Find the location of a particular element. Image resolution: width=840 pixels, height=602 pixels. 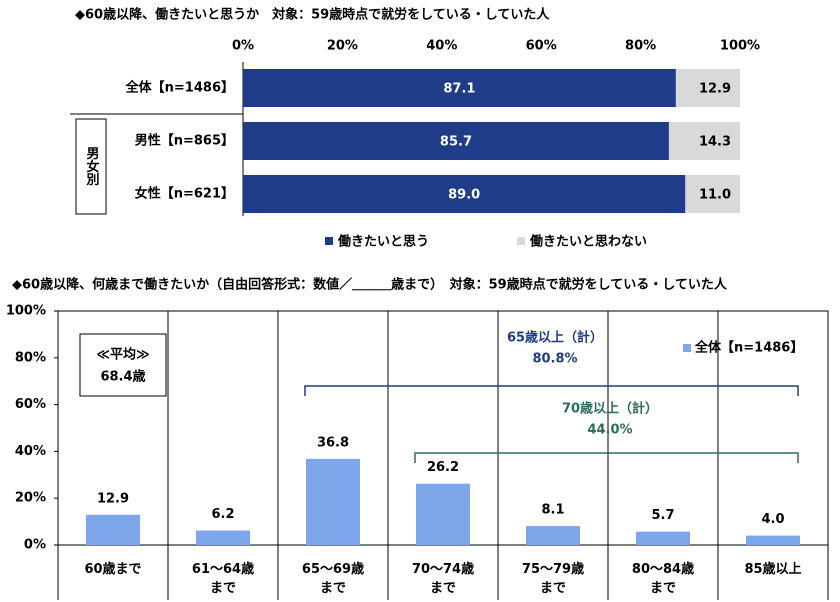

legend-label: 働きたいと思う is located at coordinates (383, 242).